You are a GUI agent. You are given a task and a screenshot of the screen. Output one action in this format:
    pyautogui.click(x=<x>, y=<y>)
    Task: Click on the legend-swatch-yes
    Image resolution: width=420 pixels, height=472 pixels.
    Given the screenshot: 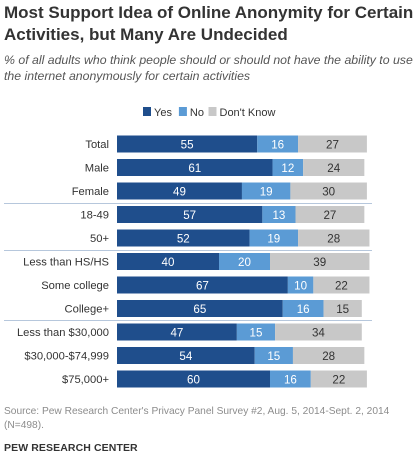 What is the action you would take?
    pyautogui.click(x=147, y=111)
    